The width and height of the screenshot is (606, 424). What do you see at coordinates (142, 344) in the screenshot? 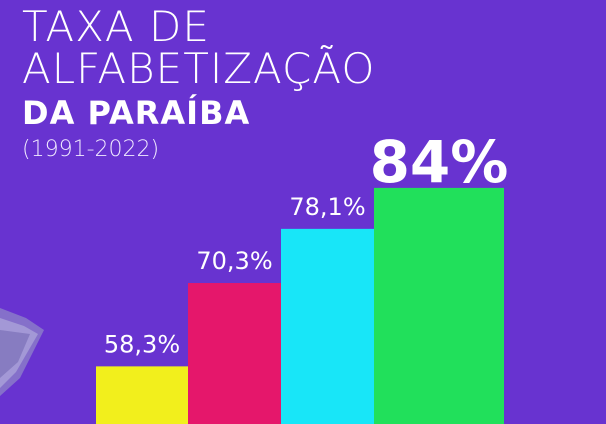
I see `data-label-1: 58,3%` at bounding box center [142, 344].